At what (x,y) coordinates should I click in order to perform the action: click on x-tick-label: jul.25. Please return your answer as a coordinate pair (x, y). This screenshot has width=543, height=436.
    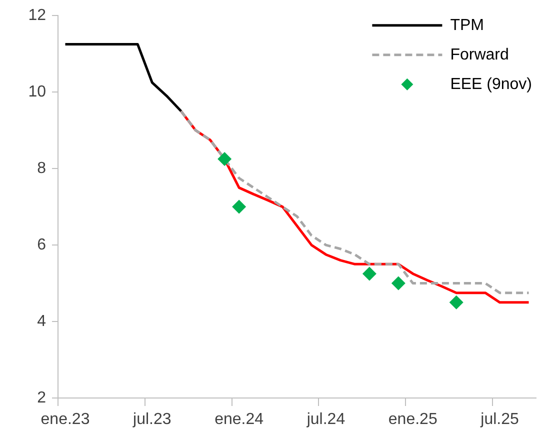
    Looking at the image, I should click on (500, 419).